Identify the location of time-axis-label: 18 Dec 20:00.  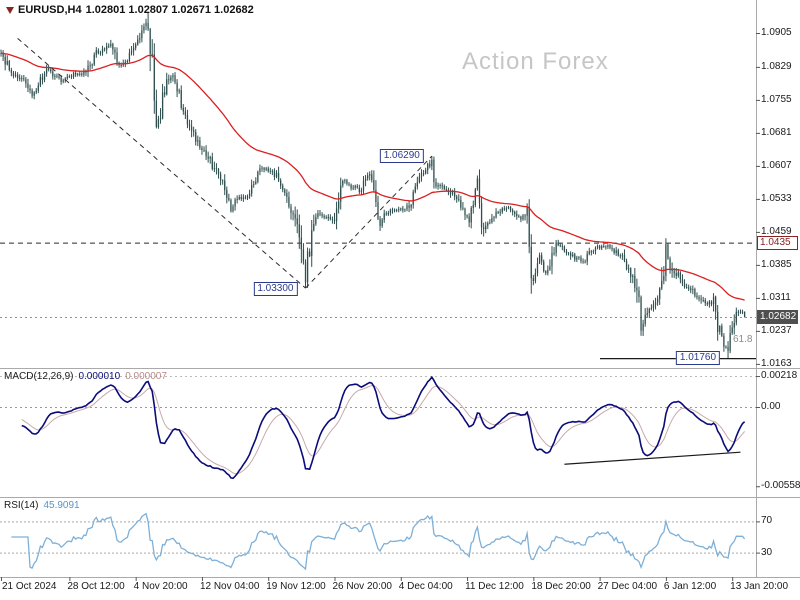
(561, 586).